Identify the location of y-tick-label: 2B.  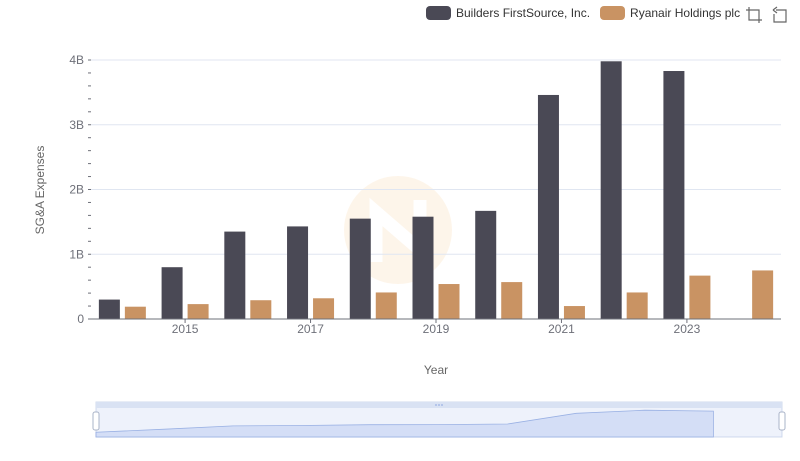
(76, 190).